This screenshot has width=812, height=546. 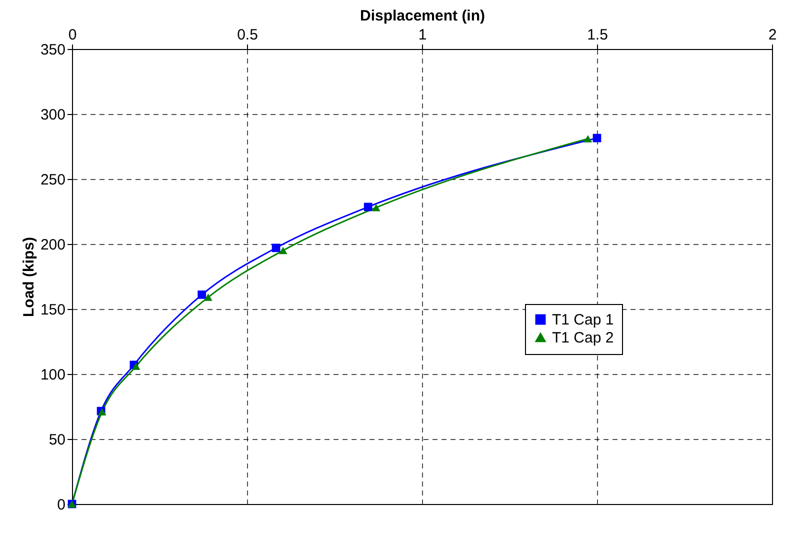 I want to click on y-tick-label: 50, so click(x=57, y=440).